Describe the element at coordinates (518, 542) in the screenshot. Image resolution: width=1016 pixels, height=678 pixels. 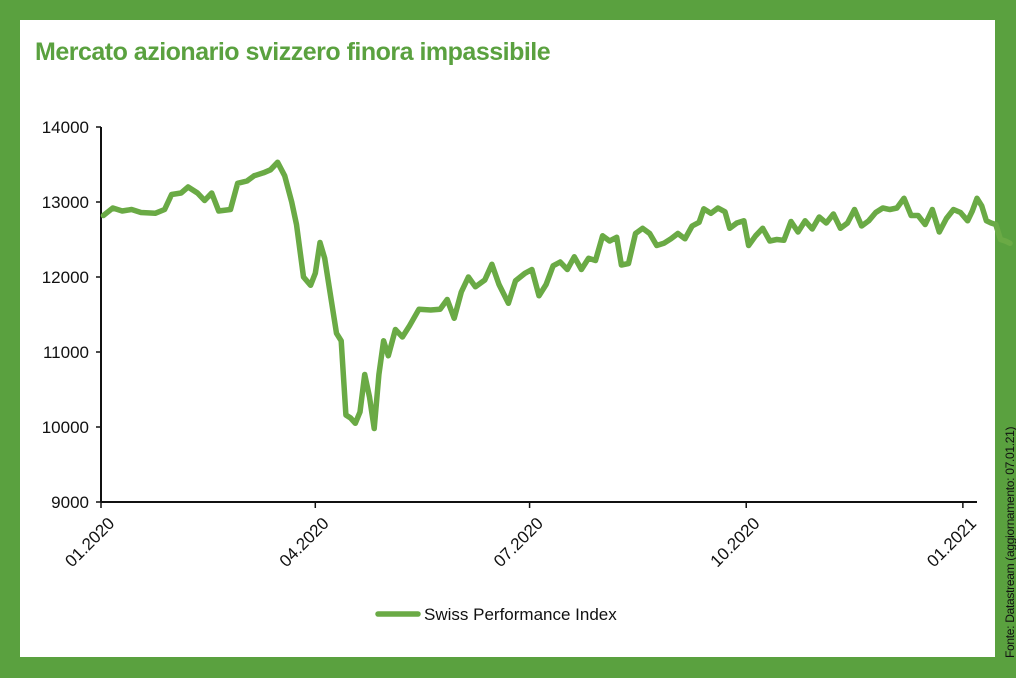
I see `x-tick-label: 07.2020` at that location.